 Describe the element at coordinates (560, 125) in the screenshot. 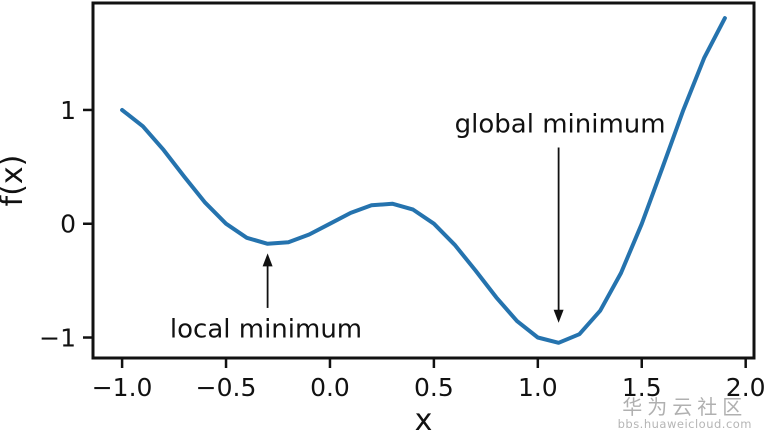

I see `annotation-text: global minimum` at that location.